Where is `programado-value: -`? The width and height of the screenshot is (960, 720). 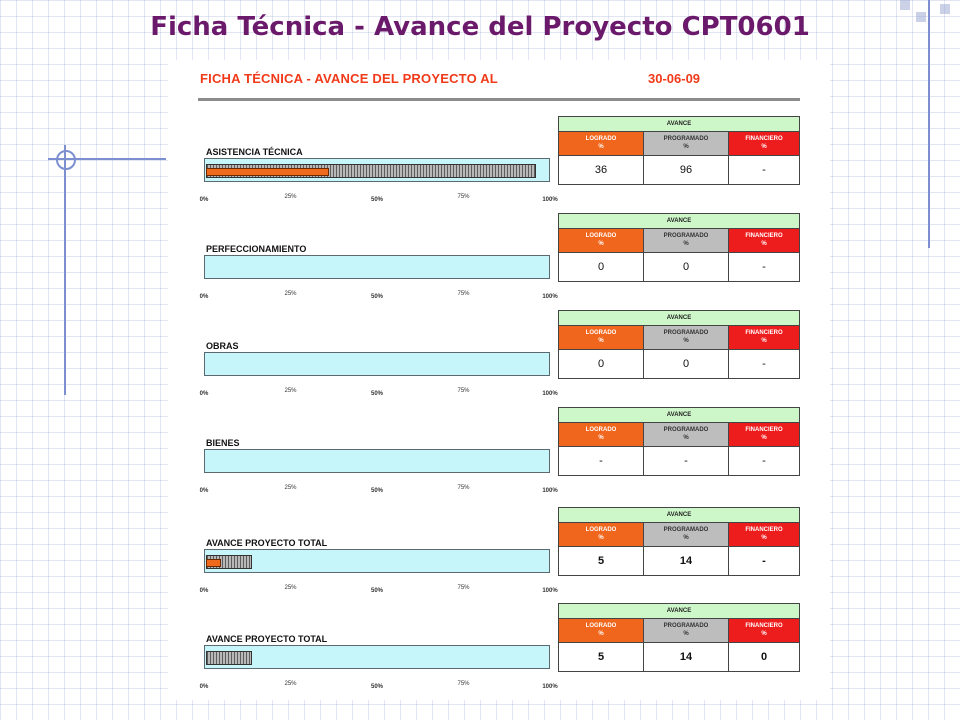
programado-value: - is located at coordinates (686, 461).